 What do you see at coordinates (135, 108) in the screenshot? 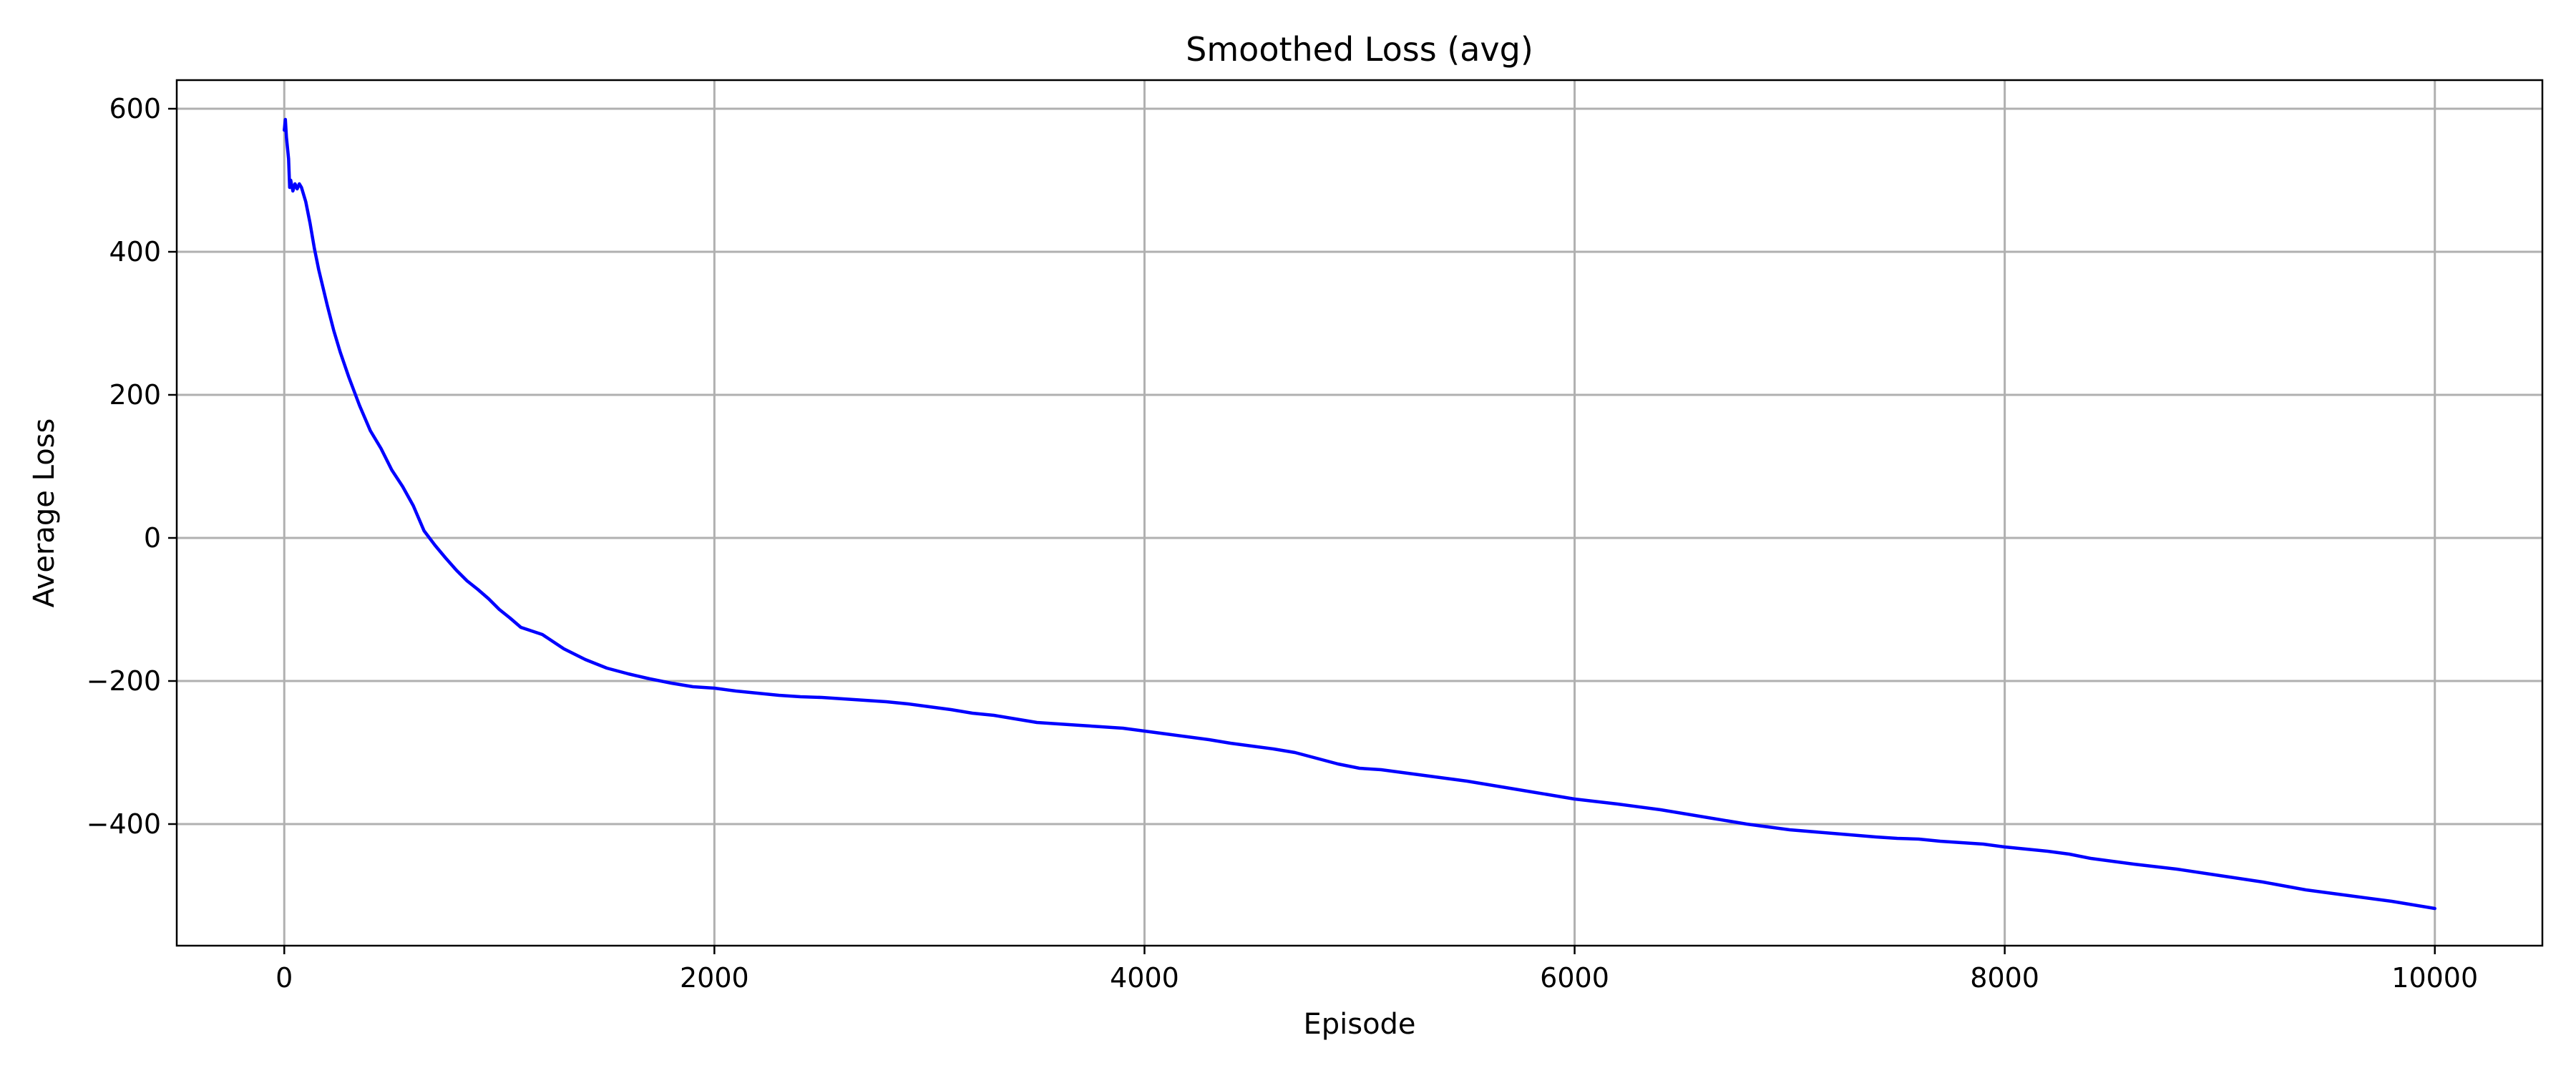
I see `y-tick-label: 600` at bounding box center [135, 108].